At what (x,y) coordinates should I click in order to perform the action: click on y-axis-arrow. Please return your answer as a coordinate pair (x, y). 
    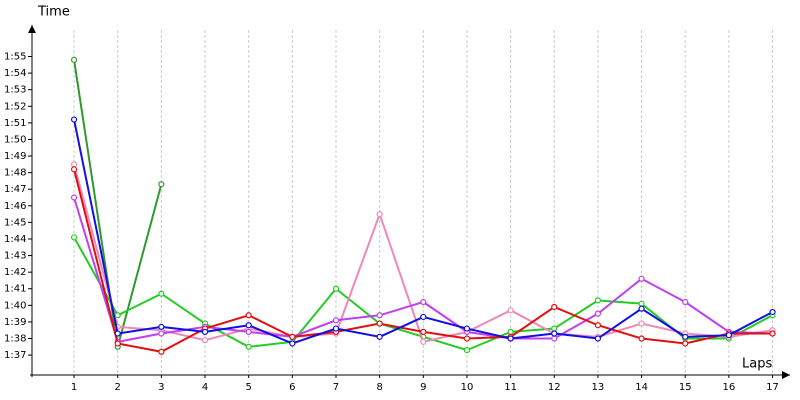
    Looking at the image, I should click on (32, 29).